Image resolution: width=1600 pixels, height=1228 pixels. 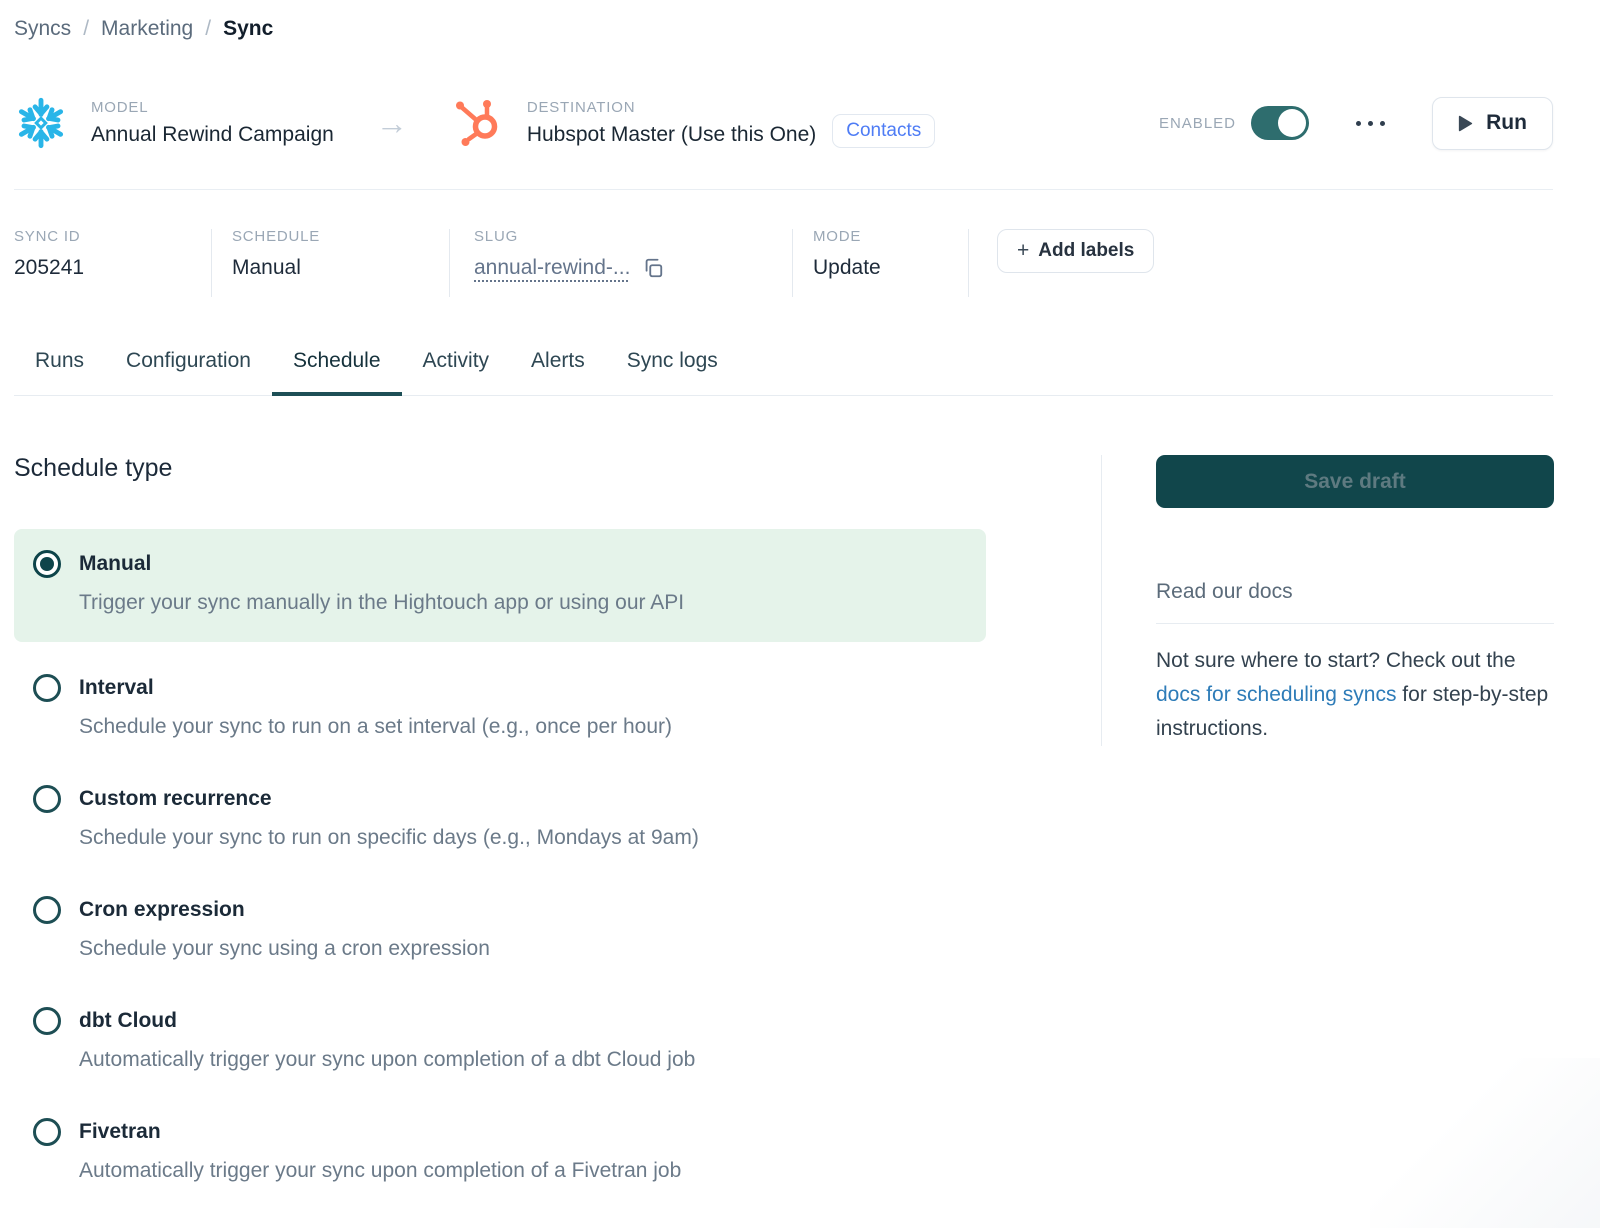 What do you see at coordinates (653, 268) in the screenshot?
I see `copy-icon` at bounding box center [653, 268].